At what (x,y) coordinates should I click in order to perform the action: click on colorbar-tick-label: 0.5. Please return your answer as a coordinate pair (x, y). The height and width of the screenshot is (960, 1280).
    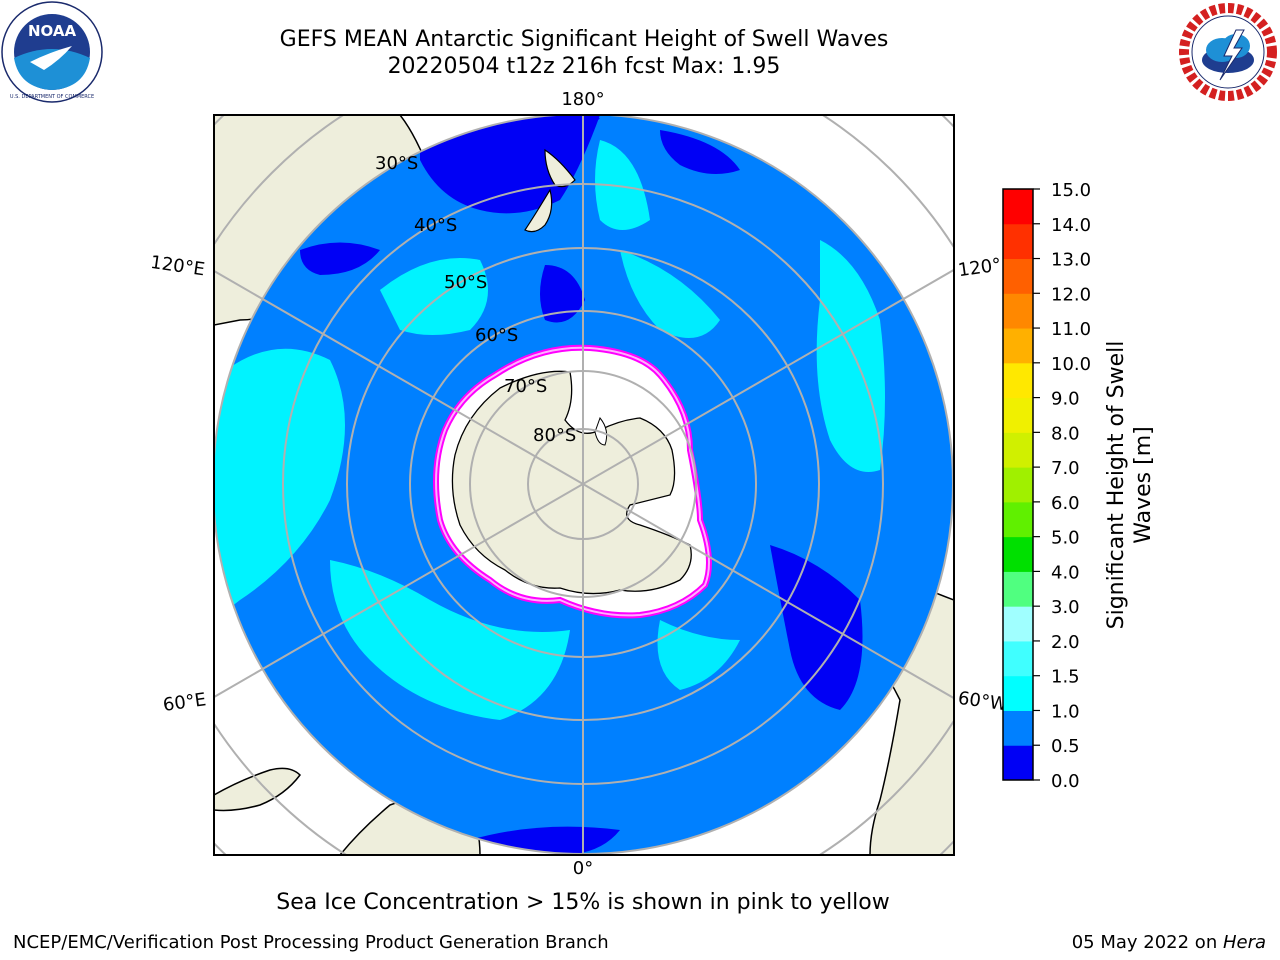
    Looking at the image, I should click on (1065, 746).